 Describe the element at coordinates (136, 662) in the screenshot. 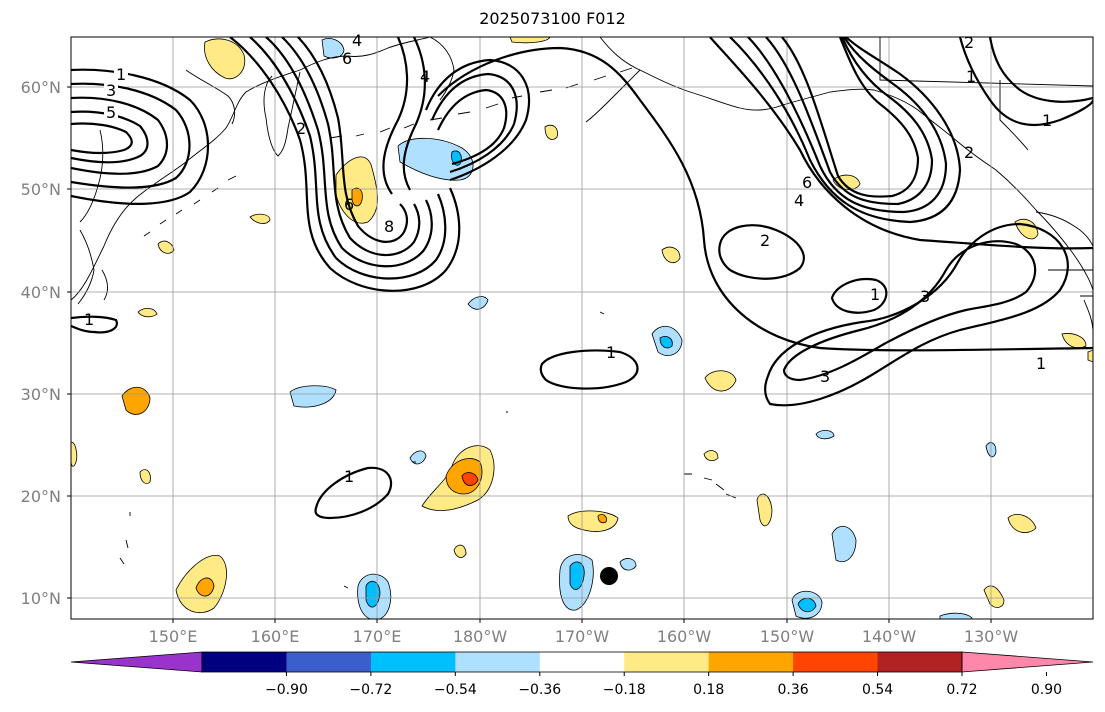

I see `colorbar-extend-low` at that location.